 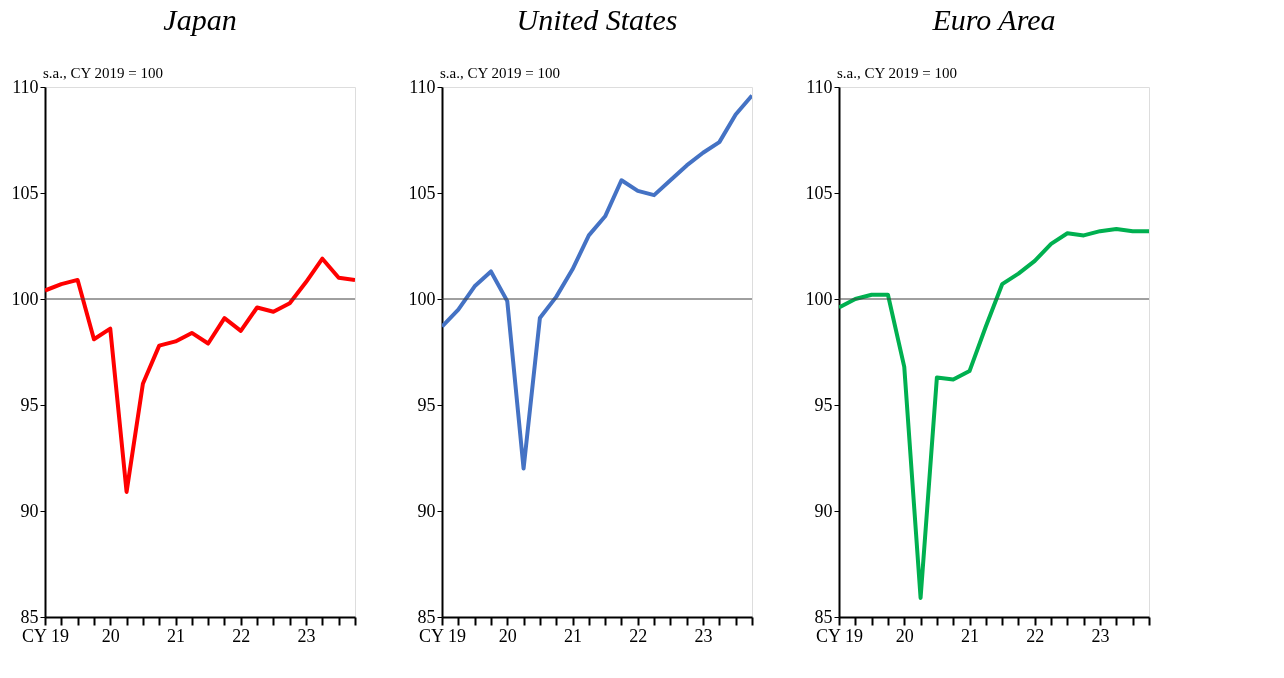 I want to click on chart-title: United States, so click(x=597, y=19).